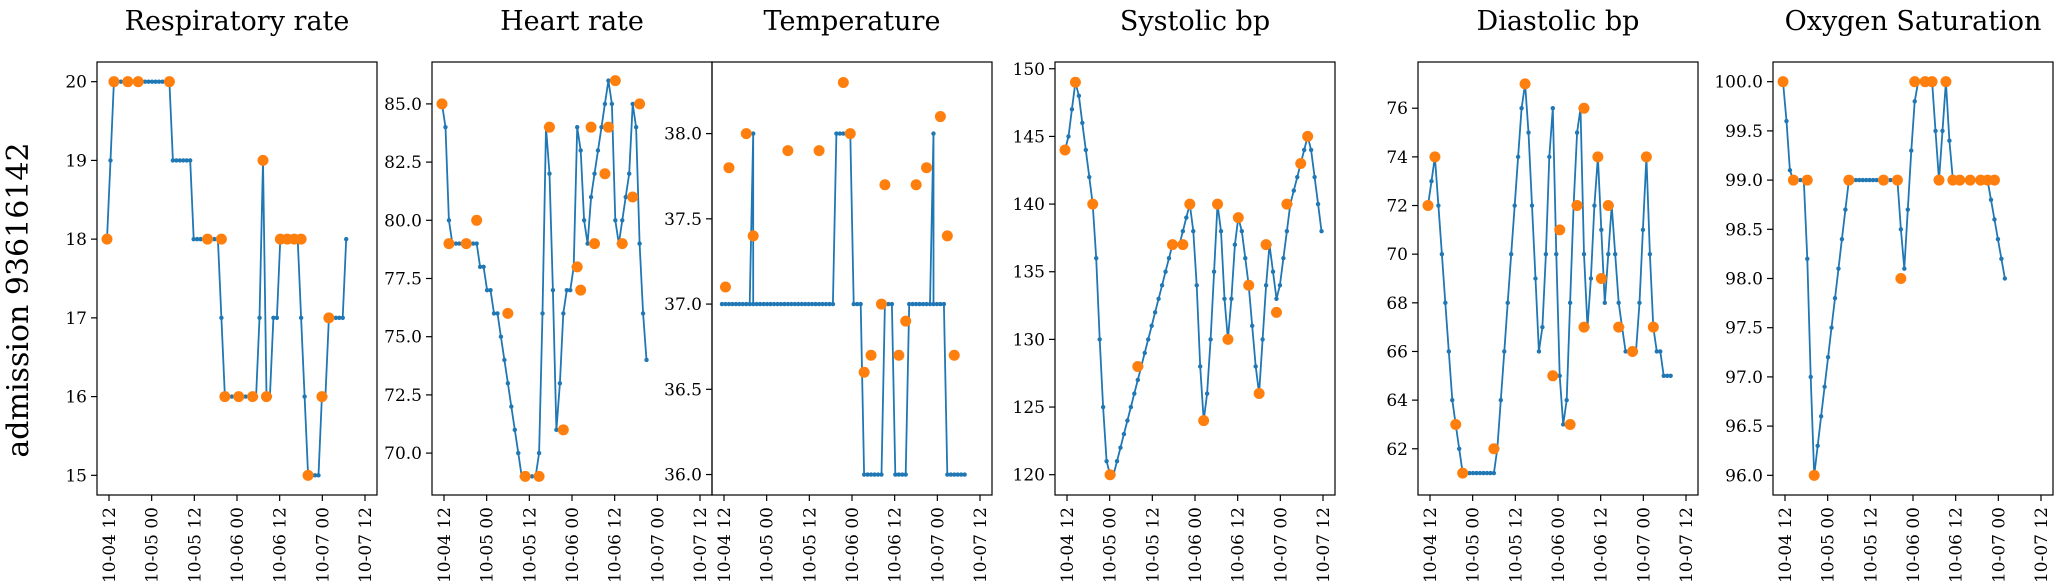  I want to click on y-tick-label: 140, so click(1029, 205).